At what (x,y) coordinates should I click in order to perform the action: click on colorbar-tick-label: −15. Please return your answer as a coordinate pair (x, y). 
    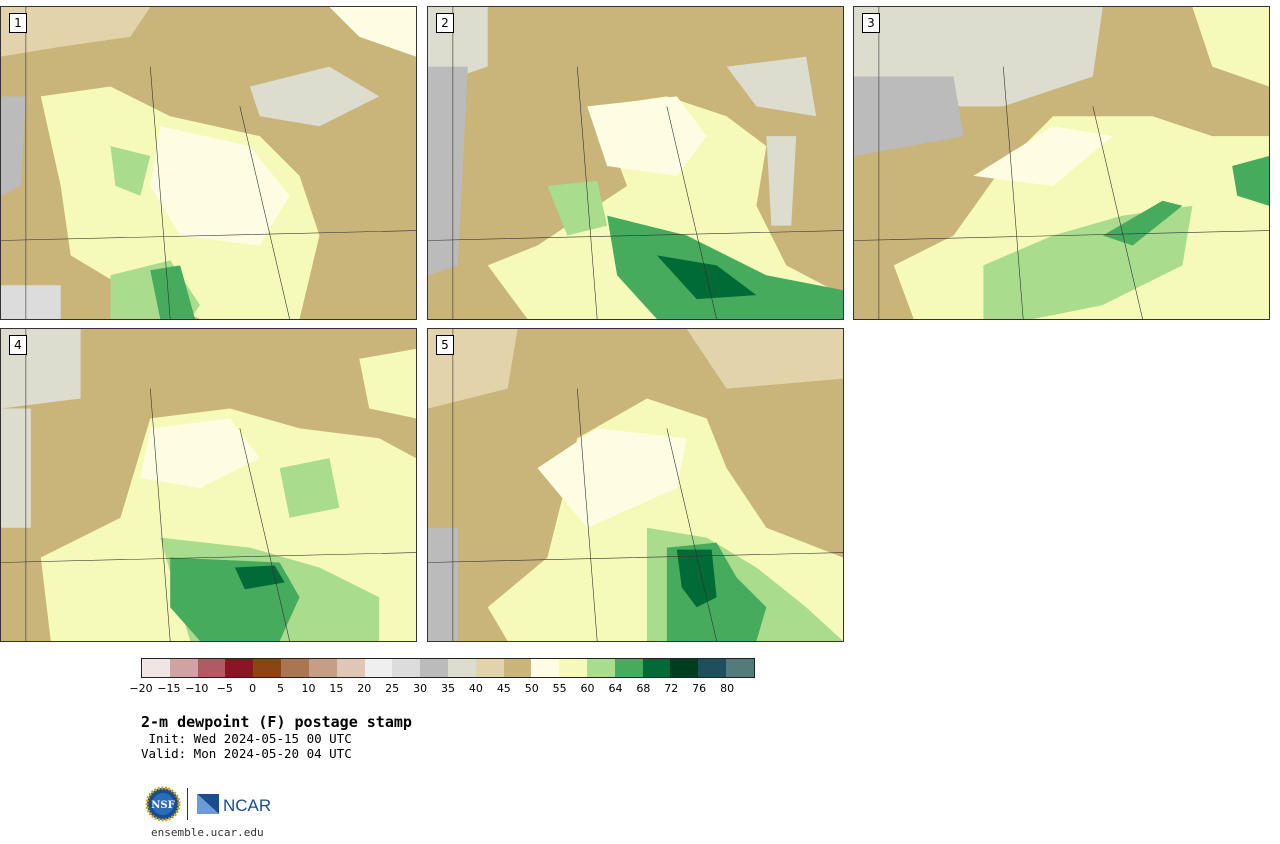
    Looking at the image, I should click on (169, 688).